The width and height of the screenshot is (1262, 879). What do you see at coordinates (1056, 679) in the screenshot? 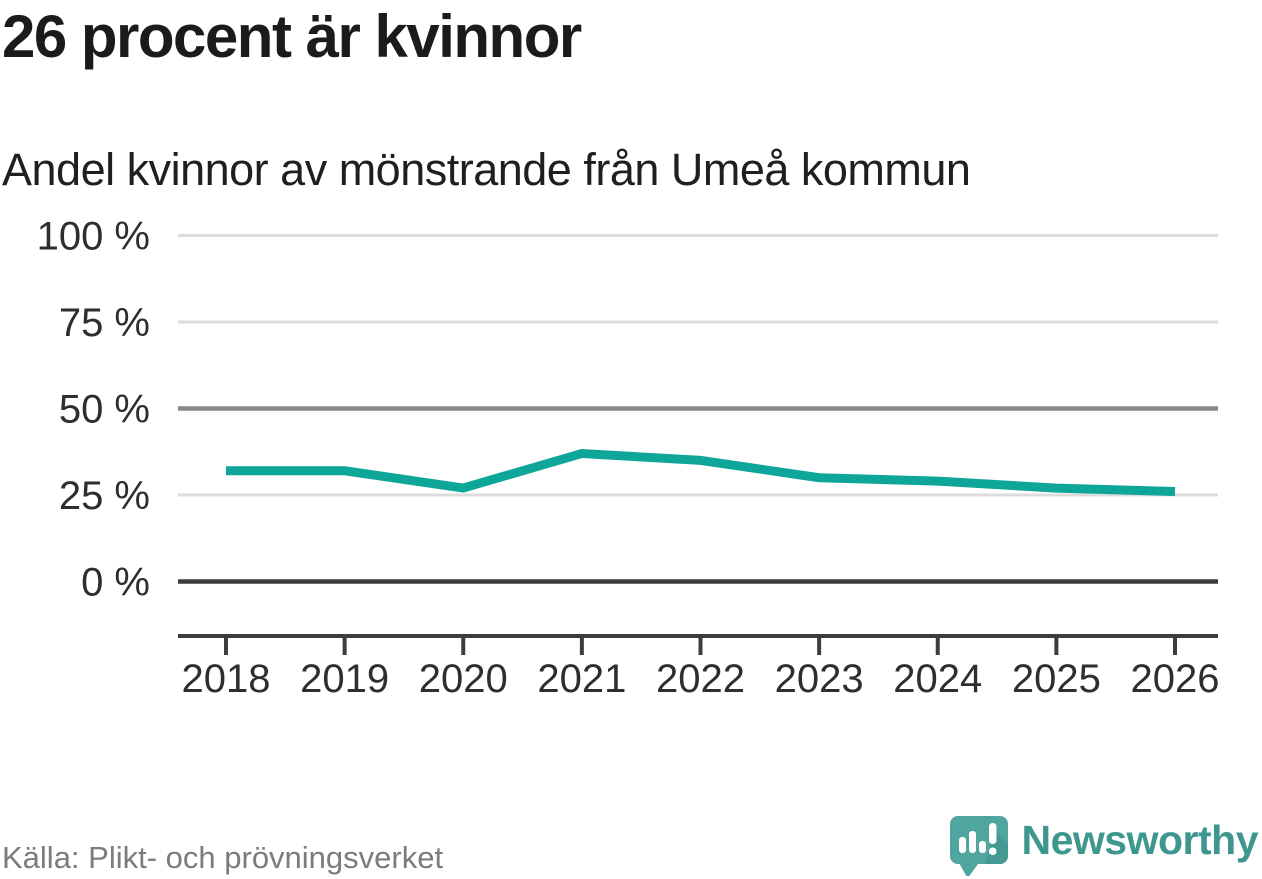
I see `x-tick-label-2025: 2025` at bounding box center [1056, 679].